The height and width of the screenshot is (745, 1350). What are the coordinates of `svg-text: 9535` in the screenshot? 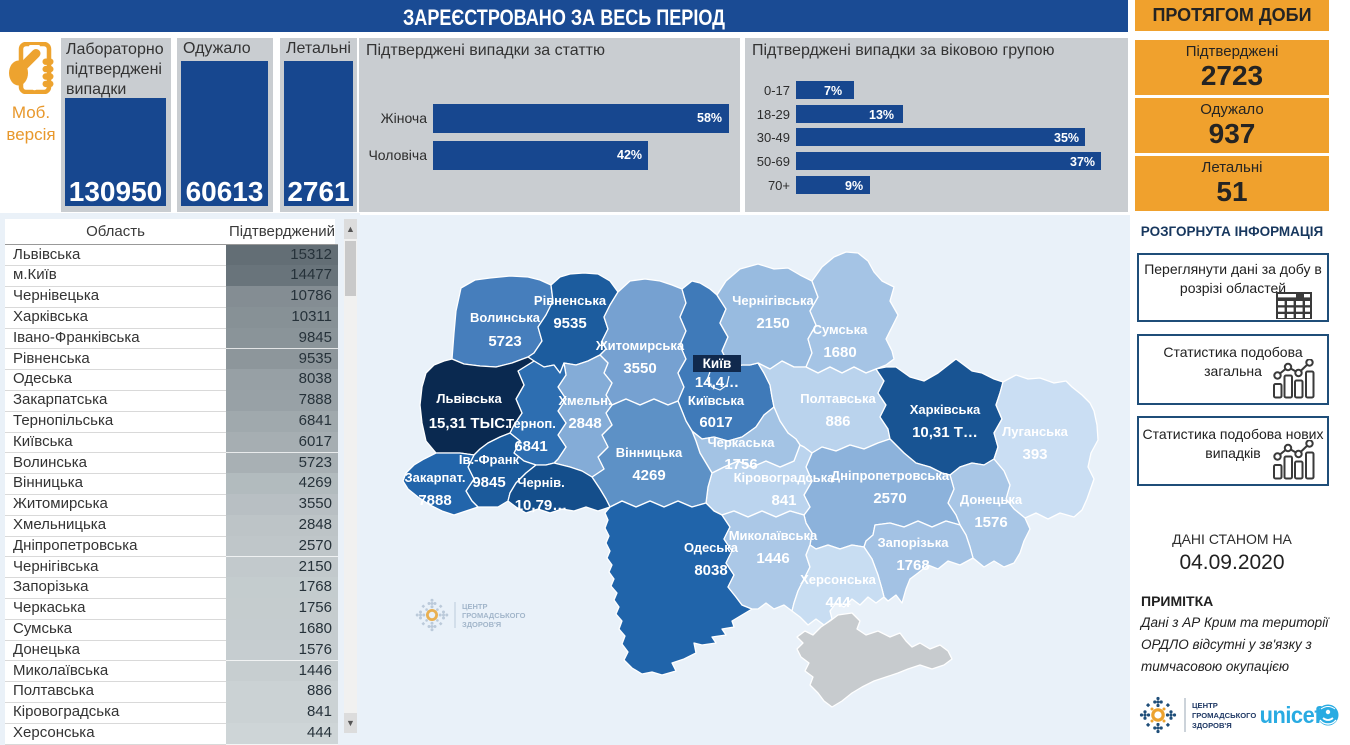 It's located at (569, 323).